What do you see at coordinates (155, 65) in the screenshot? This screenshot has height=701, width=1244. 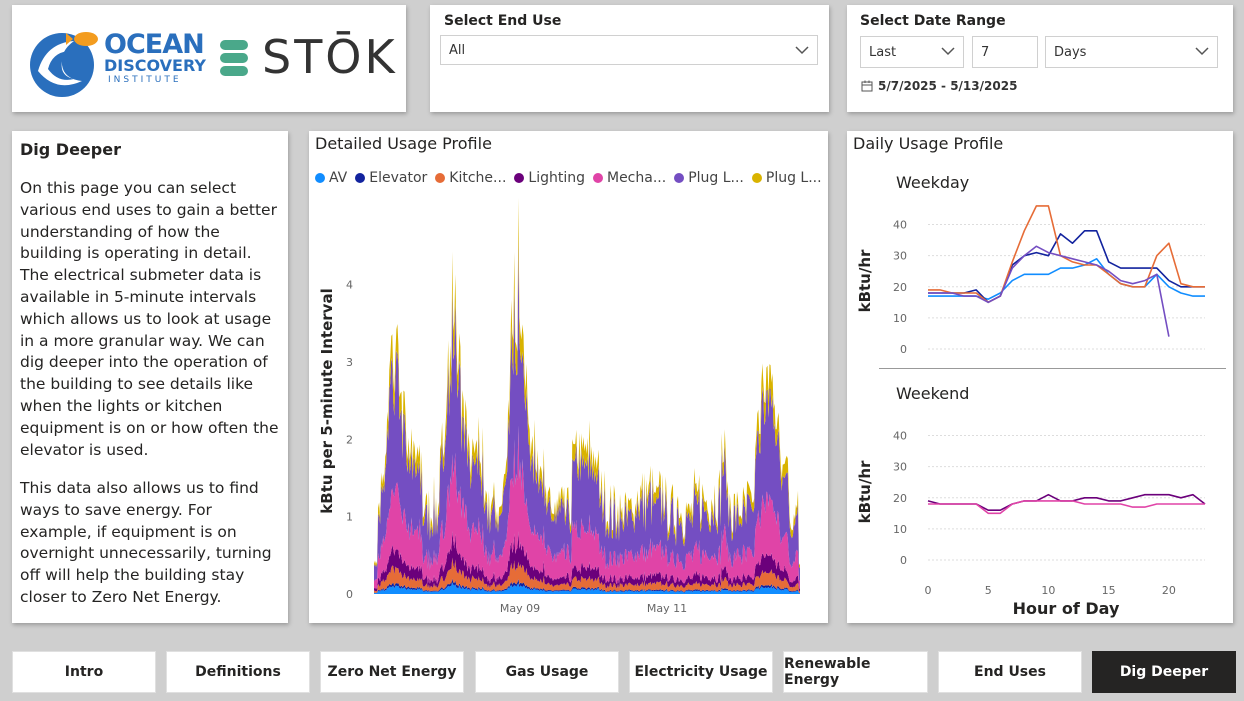 I see `ocean-logo-line2: DISCOVERY` at bounding box center [155, 65].